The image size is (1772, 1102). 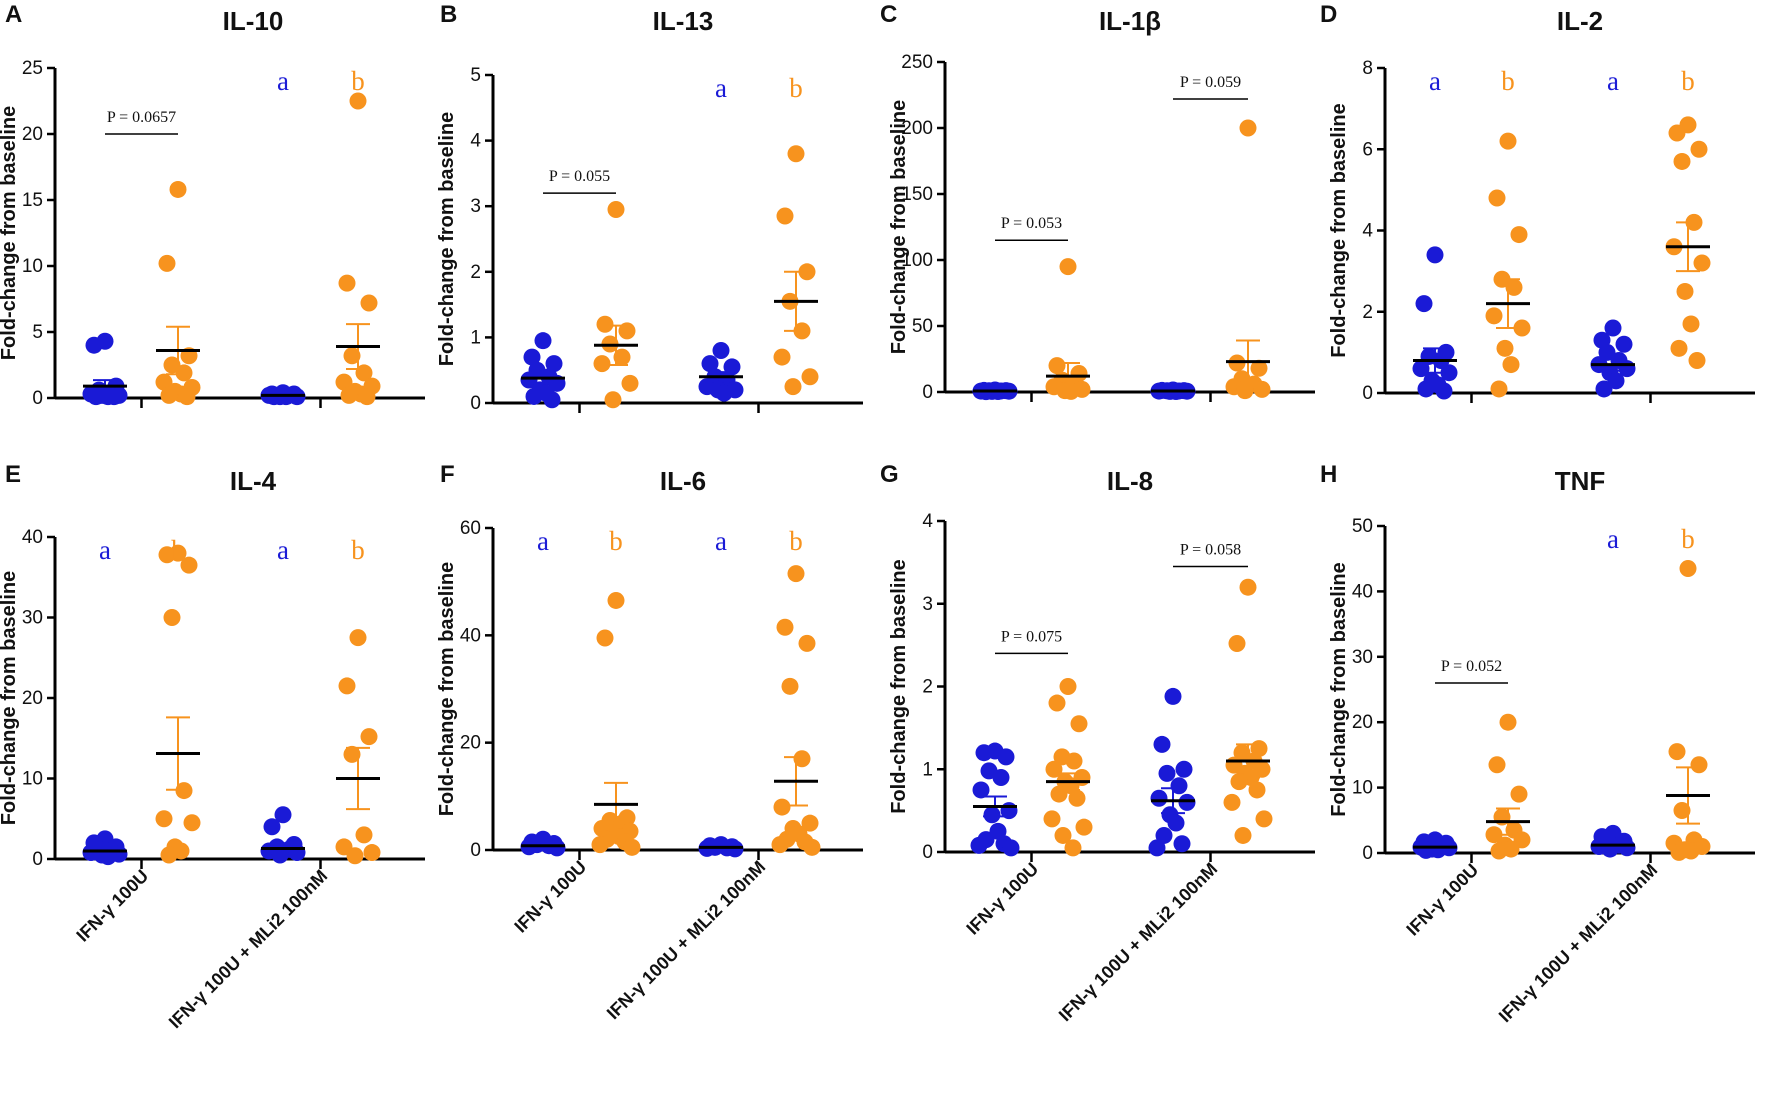 What do you see at coordinates (917, 128) in the screenshot?
I see `y-tick-label: 200` at bounding box center [917, 128].